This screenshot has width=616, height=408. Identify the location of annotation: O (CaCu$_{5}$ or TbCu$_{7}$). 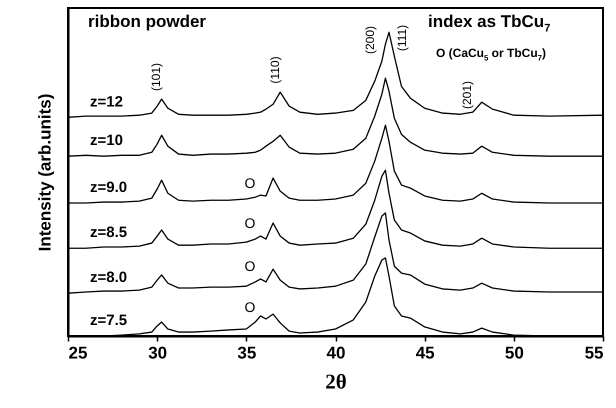
(491, 54).